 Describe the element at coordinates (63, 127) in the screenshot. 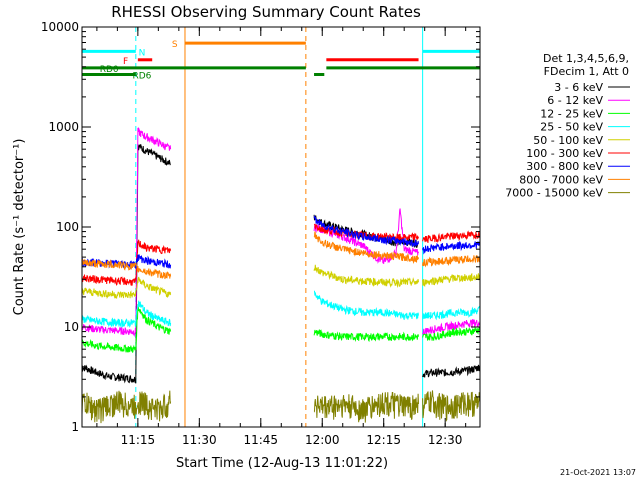

I see `y-tick-label: 1000` at that location.